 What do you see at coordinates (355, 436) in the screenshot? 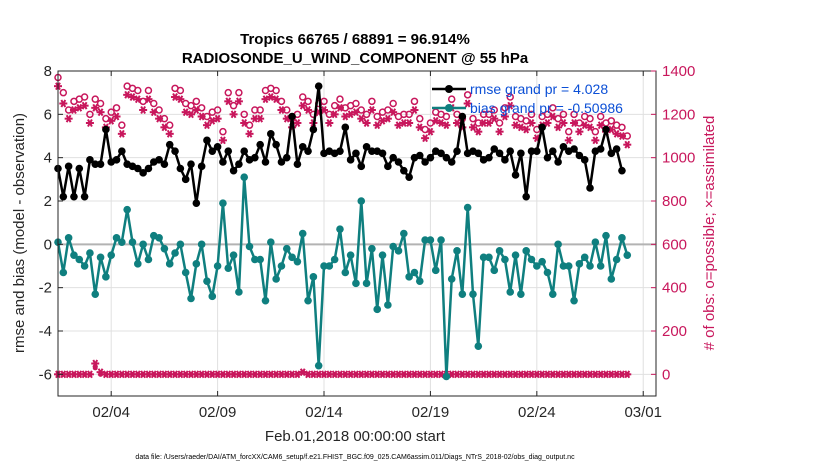
I see `x-axis-label: Feb.01,2018 00:00:00 start` at bounding box center [355, 436].